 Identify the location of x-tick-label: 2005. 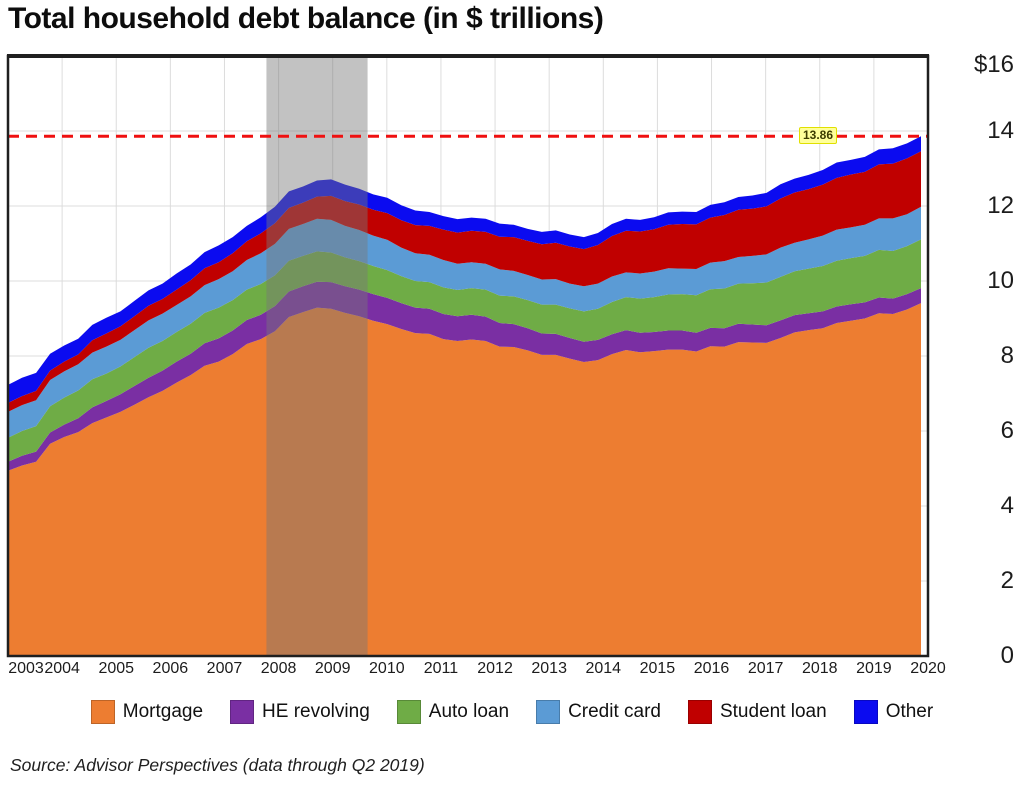
(116, 668).